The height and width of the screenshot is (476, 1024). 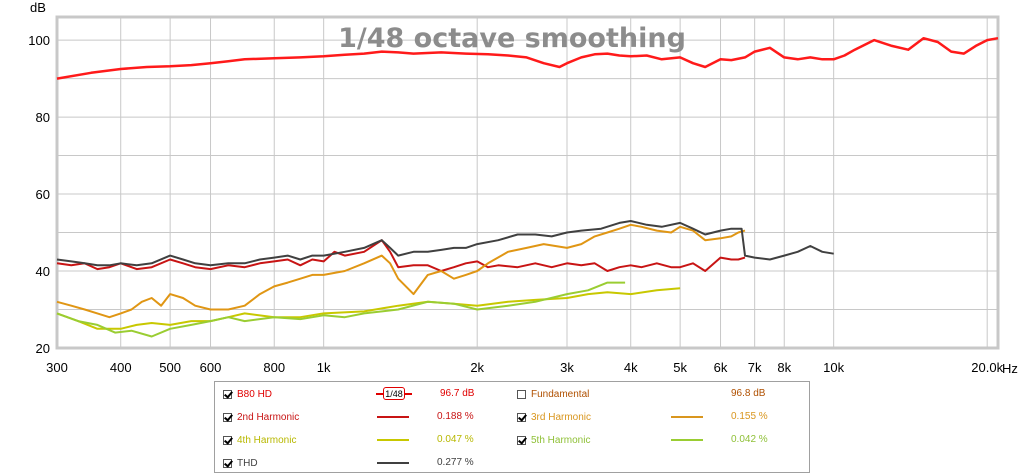 What do you see at coordinates (721, 367) in the screenshot?
I see `x-tick-label: 6k` at bounding box center [721, 367].